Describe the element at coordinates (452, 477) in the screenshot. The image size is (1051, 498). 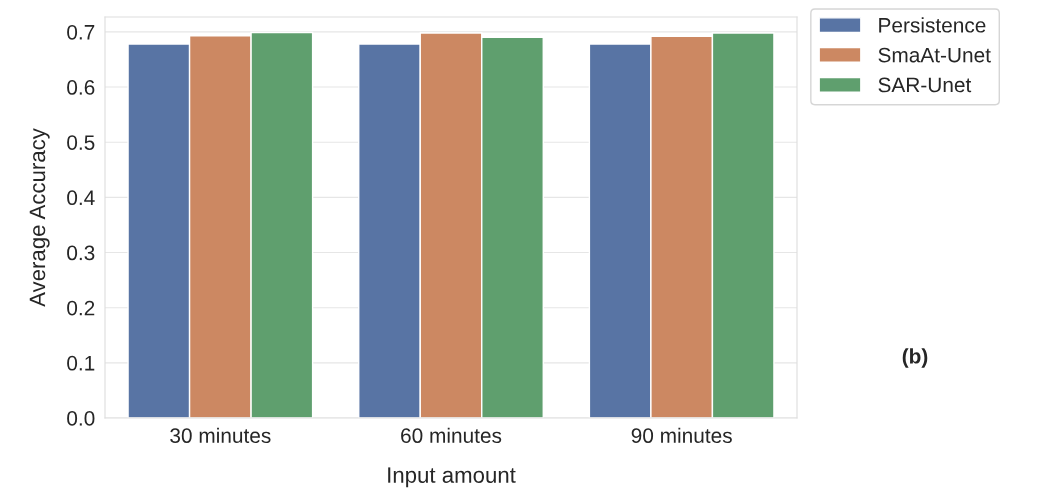
I see `x-axis-title: Input amount` at that location.